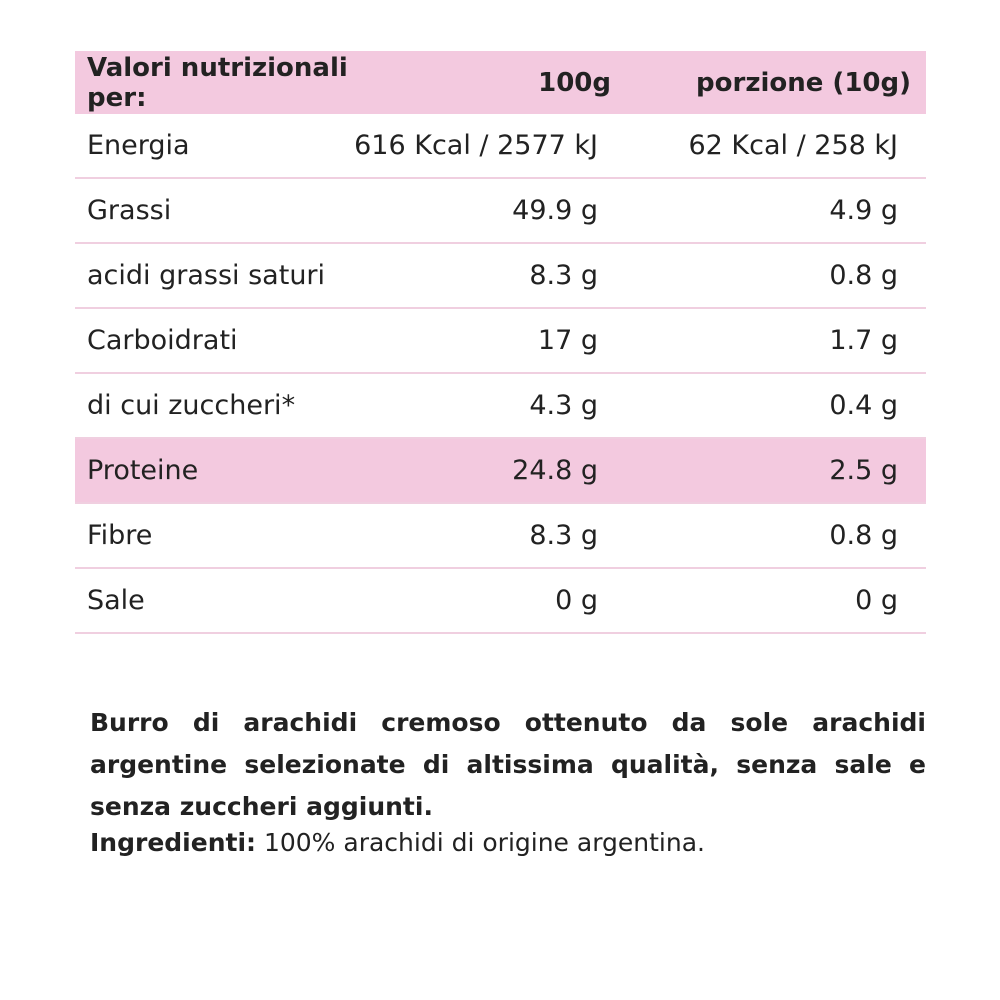  What do you see at coordinates (500, 471) in the screenshot?
I see `table-row: Proteine 24.8 g 2.5 g` at bounding box center [500, 471].